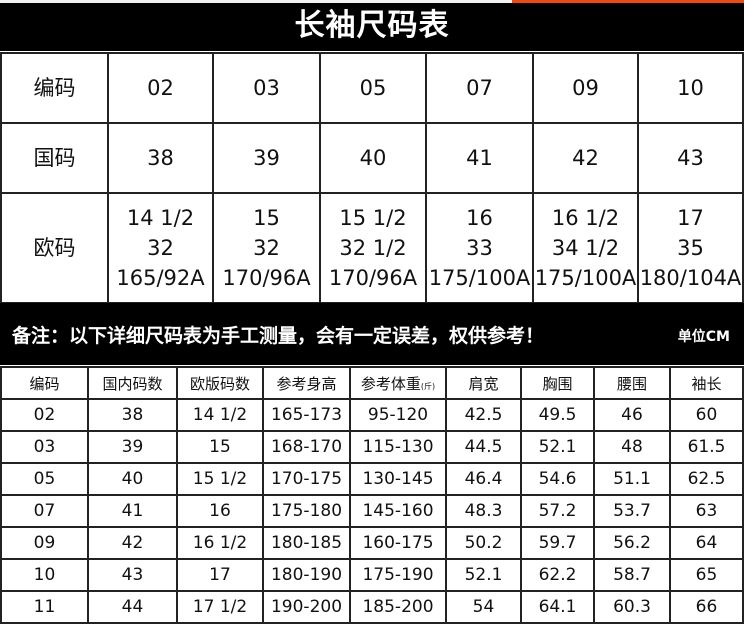 The image size is (744, 624). Describe the element at coordinates (483, 607) in the screenshot. I see `table-cell: 54` at that location.